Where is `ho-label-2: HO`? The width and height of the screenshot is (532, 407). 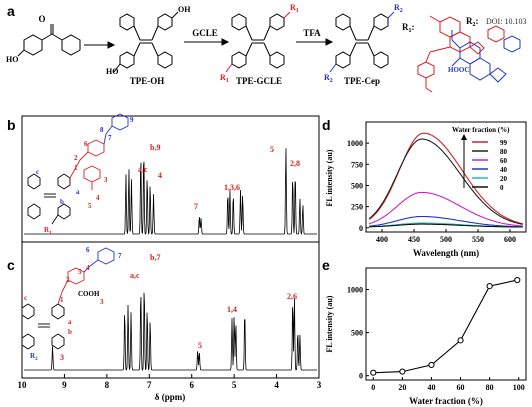
ho-label-2: HO is located at coordinates (112, 71).